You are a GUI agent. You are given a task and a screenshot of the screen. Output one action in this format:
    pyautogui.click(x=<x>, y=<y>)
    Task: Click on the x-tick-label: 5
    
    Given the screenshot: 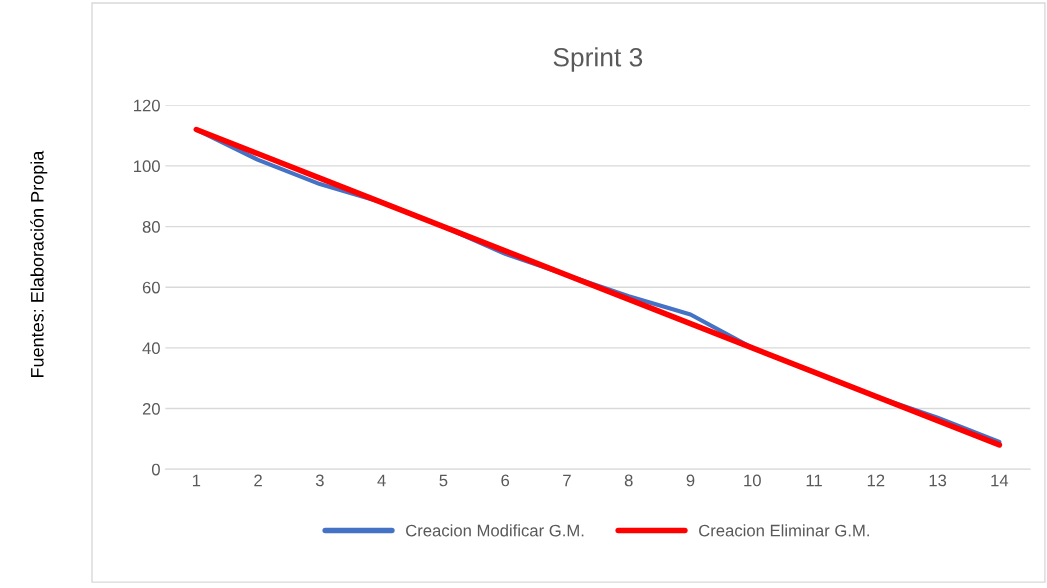 What is the action you would take?
    pyautogui.click(x=443, y=480)
    